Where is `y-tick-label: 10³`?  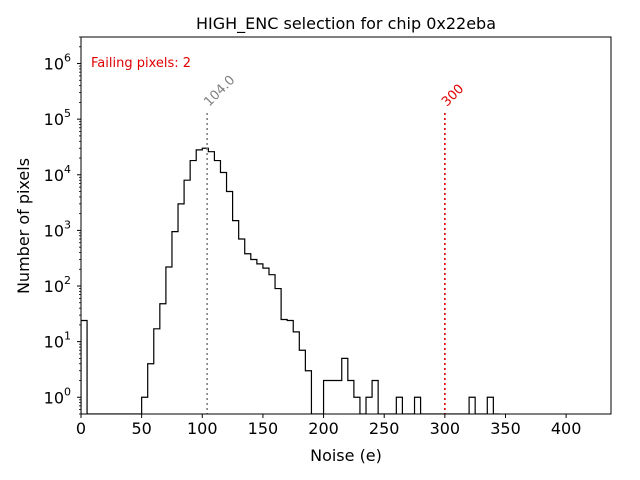 y-tick-label: 10³ is located at coordinates (57, 229).